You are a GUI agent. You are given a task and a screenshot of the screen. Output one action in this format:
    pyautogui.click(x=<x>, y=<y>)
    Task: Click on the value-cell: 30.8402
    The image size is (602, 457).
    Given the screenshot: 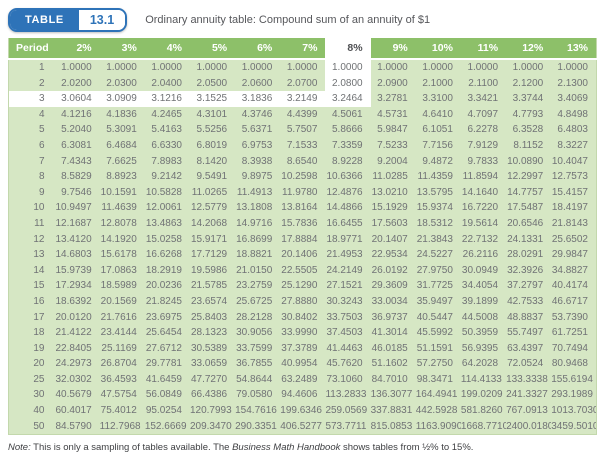 What is the action you would take?
    pyautogui.click(x=303, y=317)
    